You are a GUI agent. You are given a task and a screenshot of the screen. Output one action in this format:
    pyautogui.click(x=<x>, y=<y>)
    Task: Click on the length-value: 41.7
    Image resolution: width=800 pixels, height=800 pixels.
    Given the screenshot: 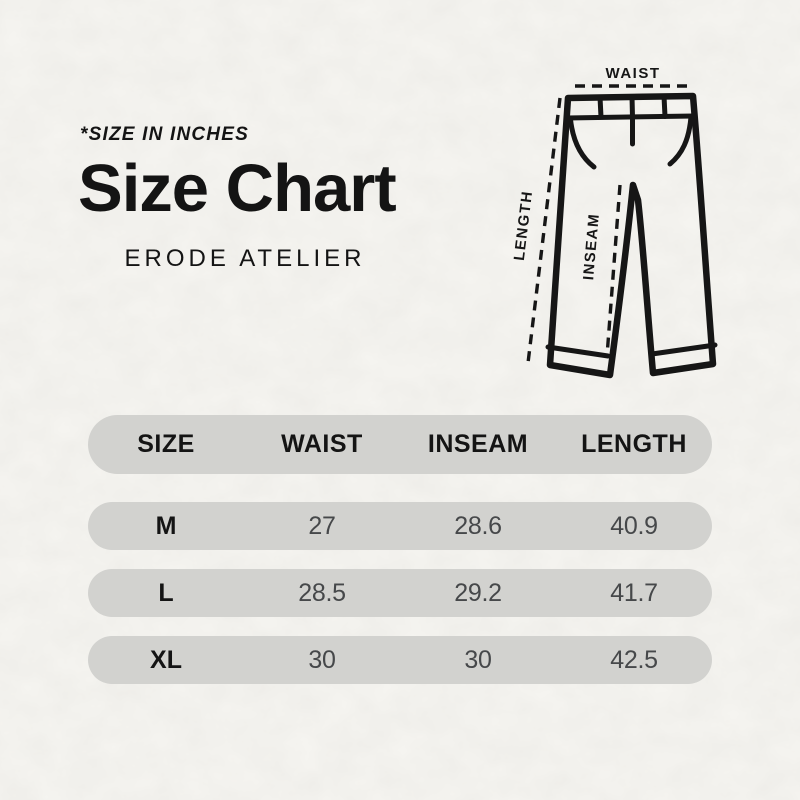 What is the action you would take?
    pyautogui.click(x=634, y=592)
    